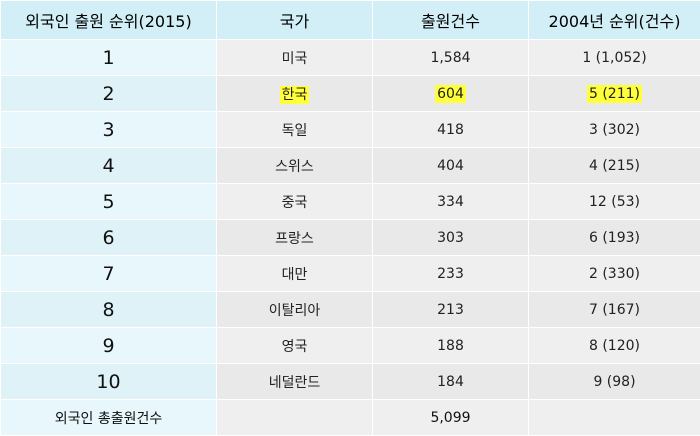 Image resolution: width=700 pixels, height=436 pixels. Describe the element at coordinates (295, 58) in the screenshot. I see `country-cell: 미국` at that location.